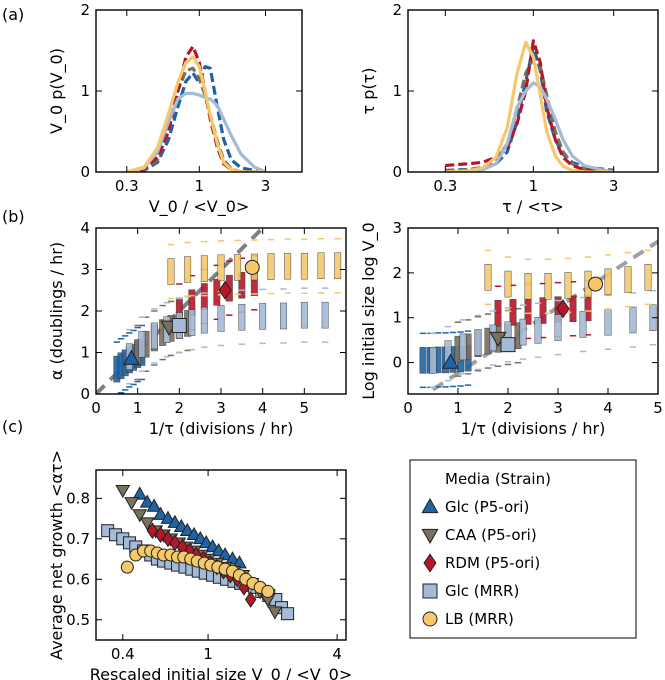  What do you see at coordinates (12, 426) in the screenshot?
I see `panel-tag-c: (c)` at bounding box center [12, 426].